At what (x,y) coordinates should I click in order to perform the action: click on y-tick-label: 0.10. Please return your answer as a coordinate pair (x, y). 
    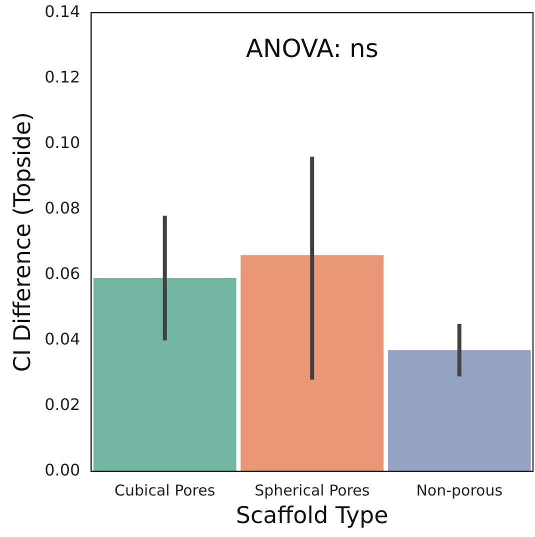
    Looking at the image, I should click on (62, 142).